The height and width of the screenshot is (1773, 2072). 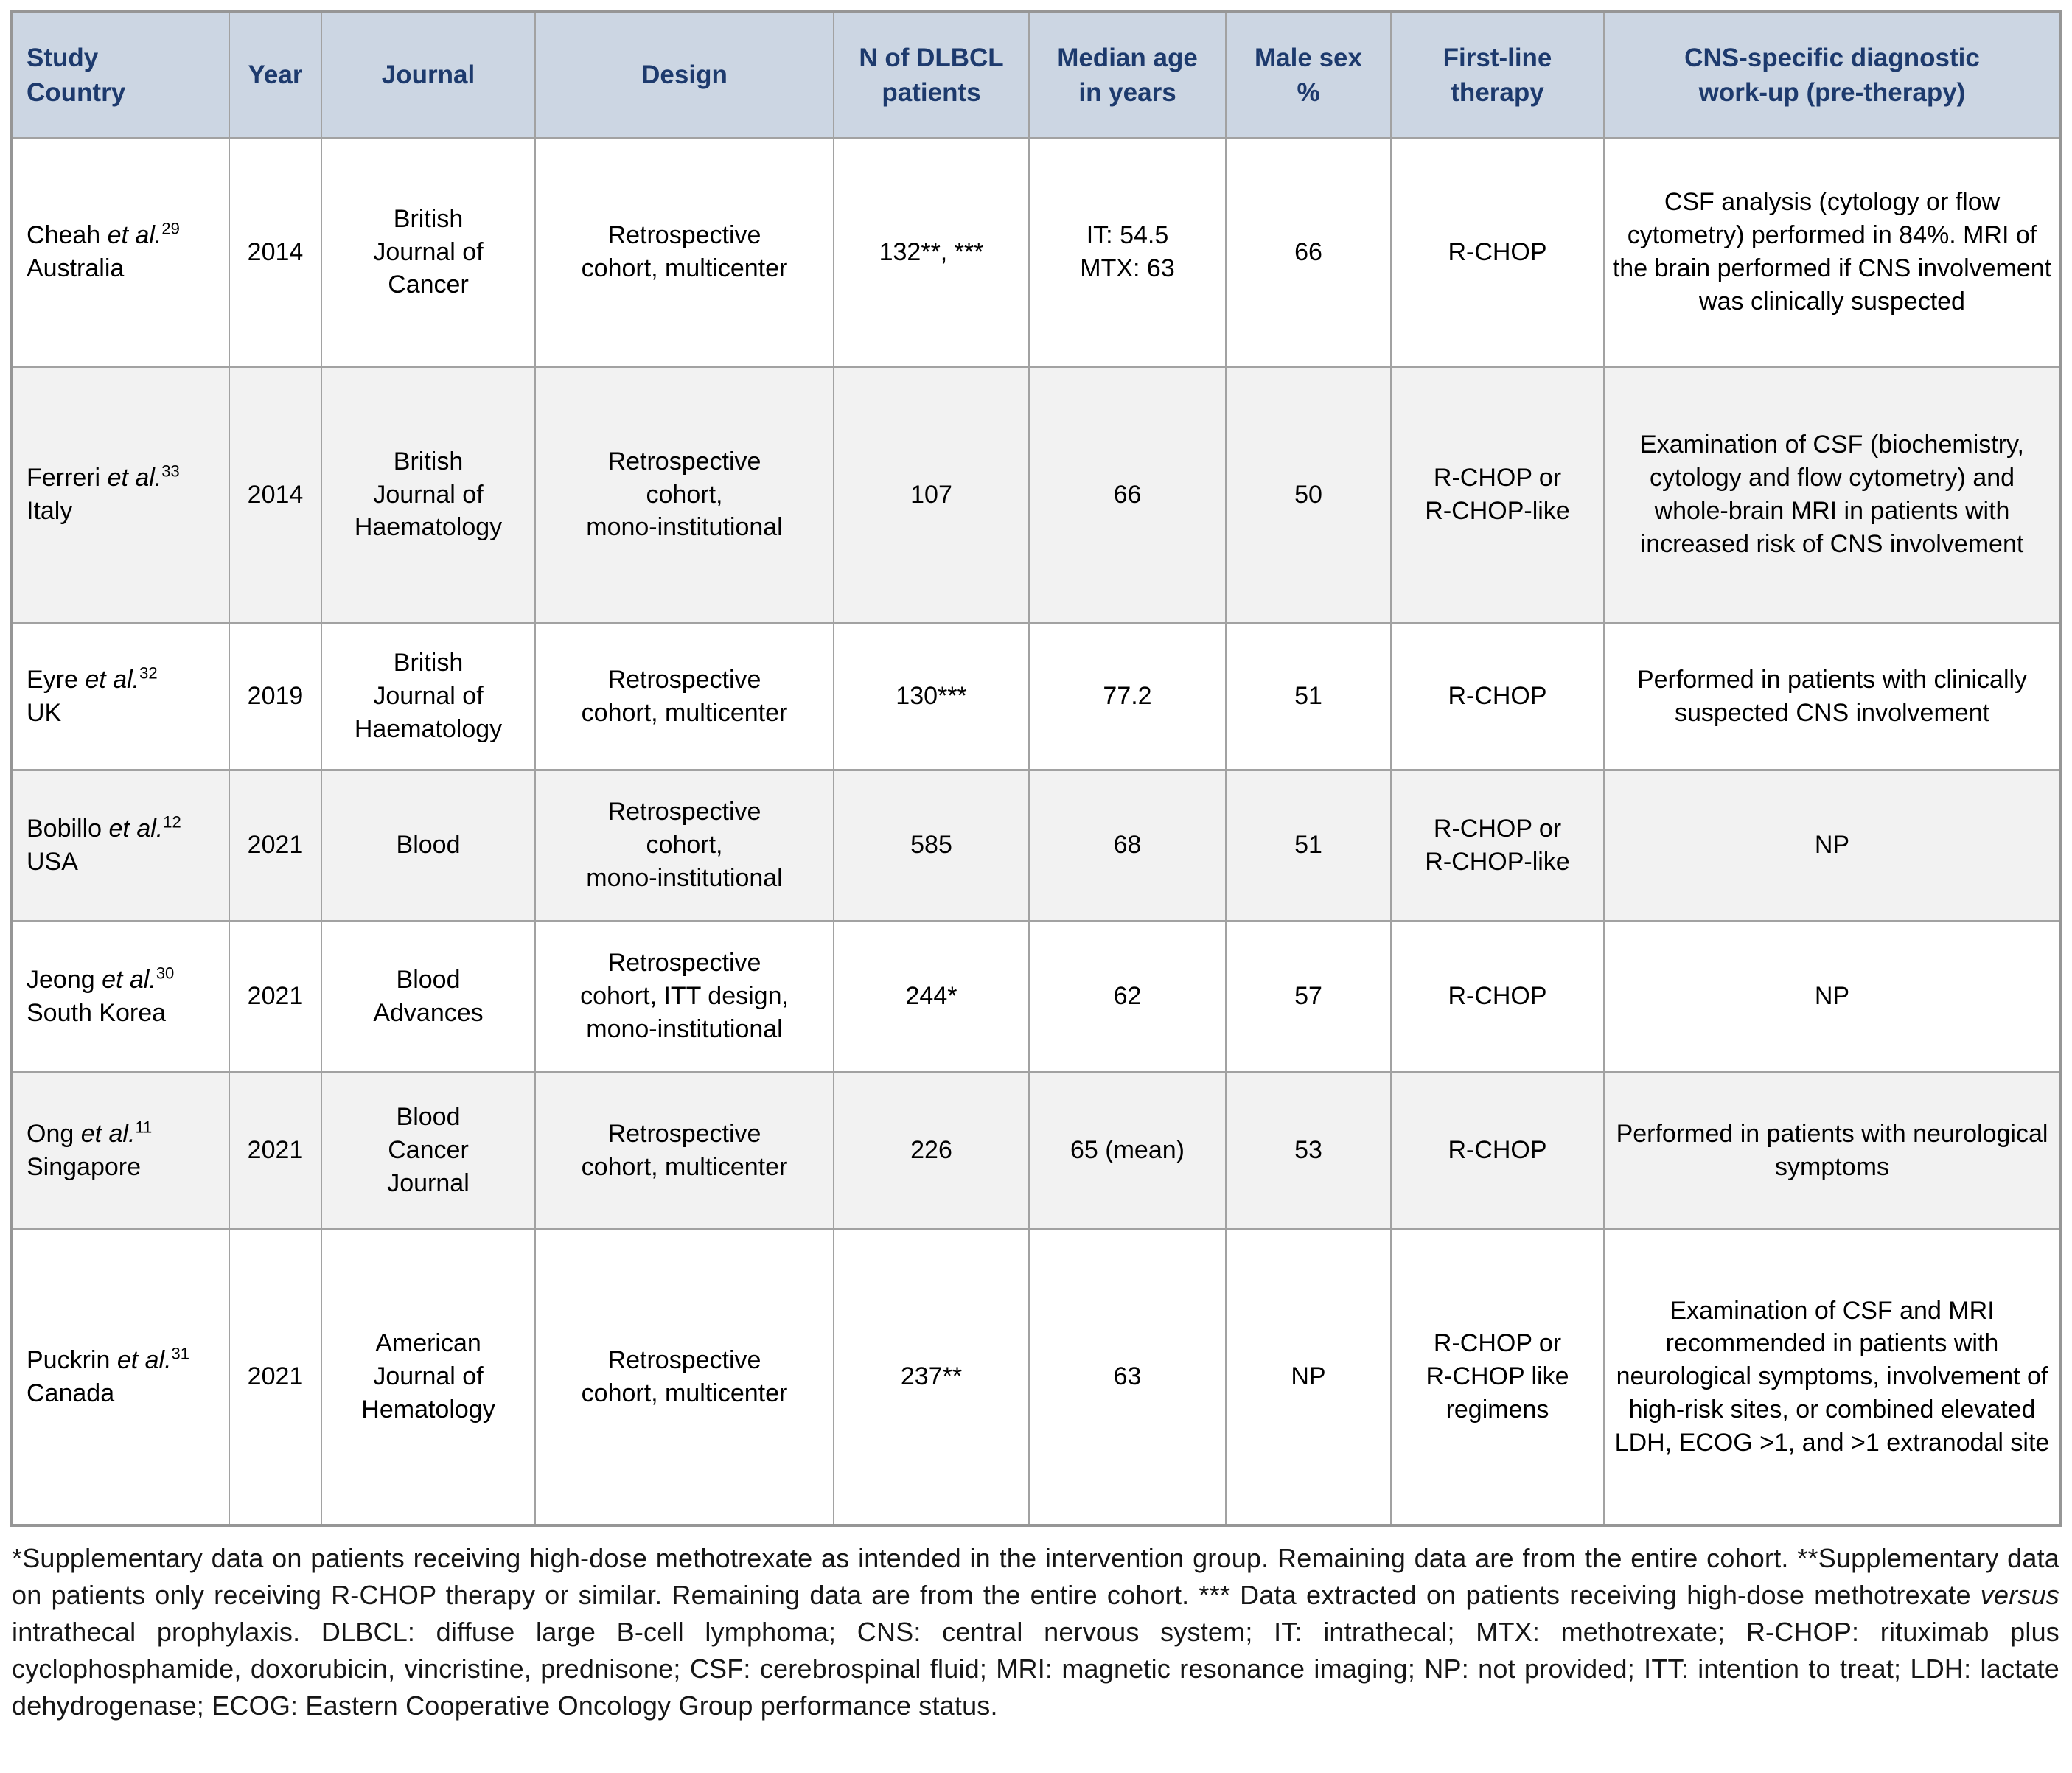 What do you see at coordinates (1308, 252) in the screenshot?
I see `cell-male-sex-pct: 66` at bounding box center [1308, 252].